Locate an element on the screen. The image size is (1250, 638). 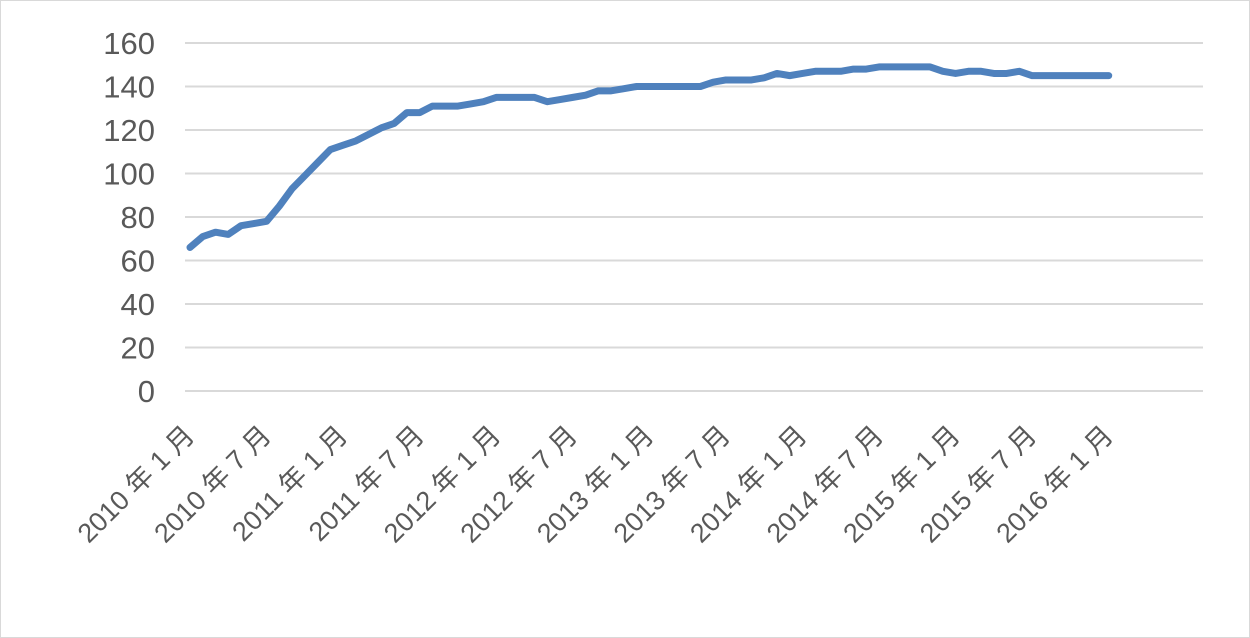
y-tick-label: 0 is located at coordinates (146, 391).